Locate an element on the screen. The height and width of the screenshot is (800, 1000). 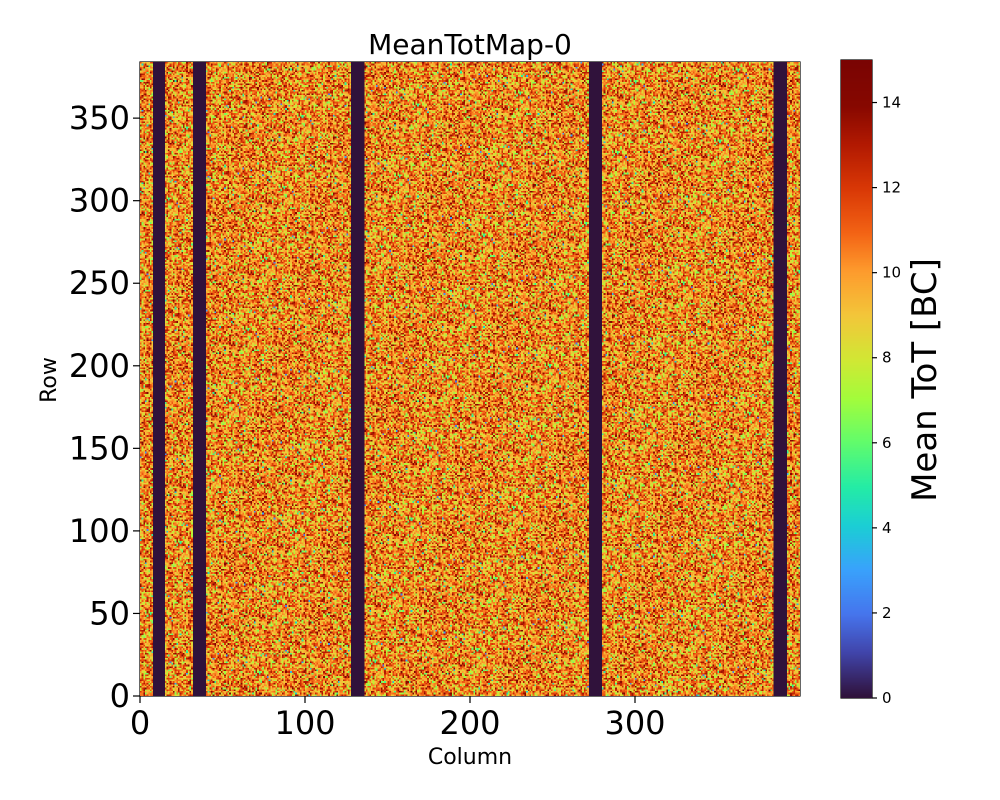
y-tick-label: 100 is located at coordinates (99, 531).